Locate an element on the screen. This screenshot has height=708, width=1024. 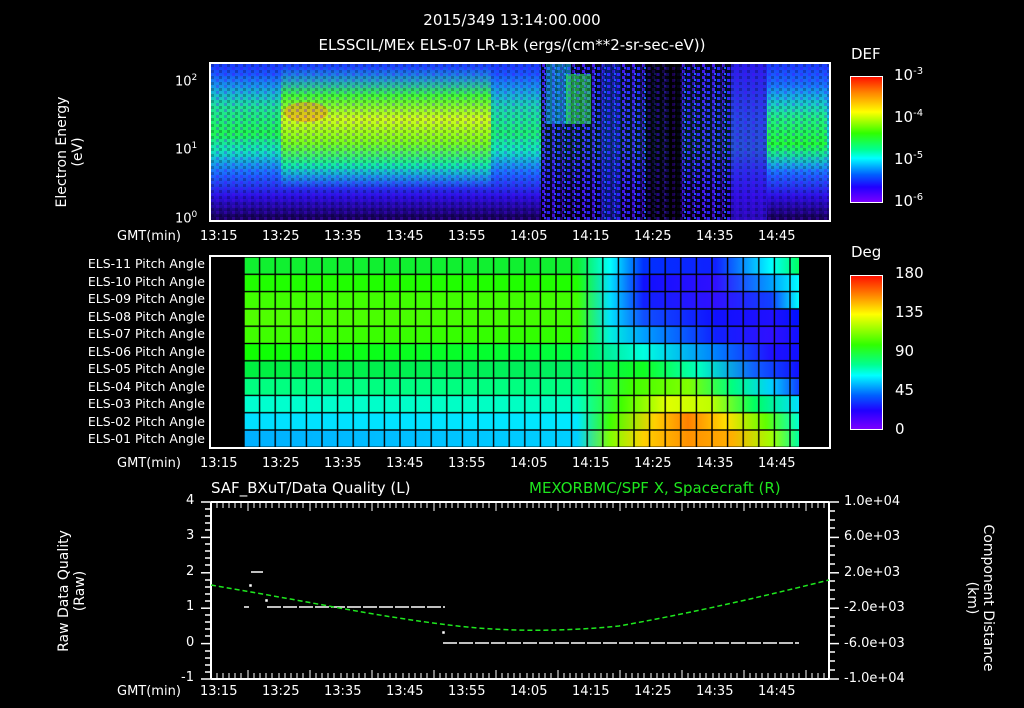
spectrogram-ytick-10: 10¹ is located at coordinates (186, 149).